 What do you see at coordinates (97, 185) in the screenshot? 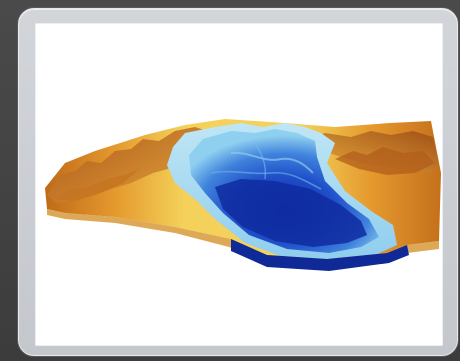
I see `left-ridge-shadow` at bounding box center [97, 185].